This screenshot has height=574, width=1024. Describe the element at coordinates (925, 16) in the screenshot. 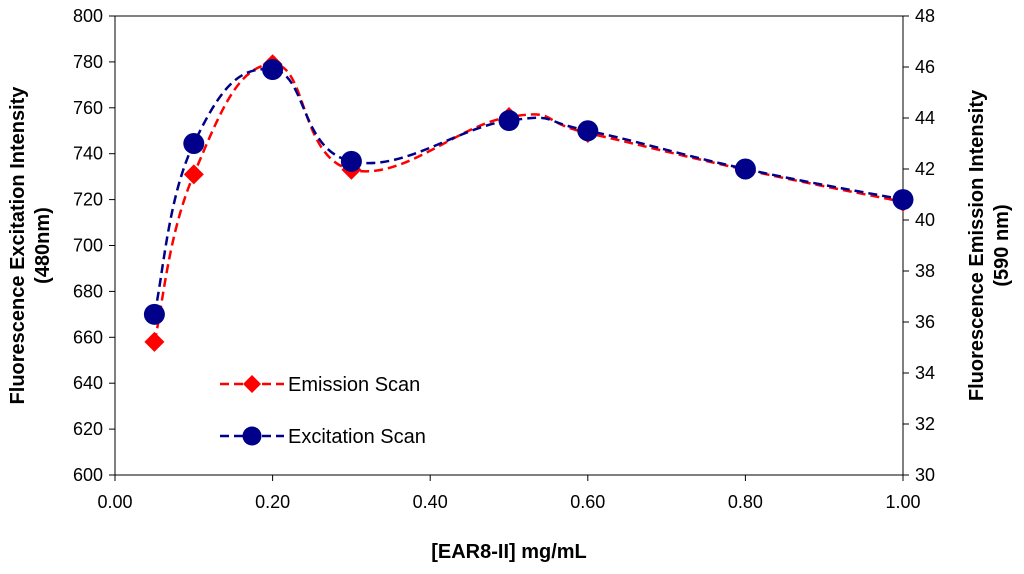

I see `right-y-tick-label: 48` at that location.